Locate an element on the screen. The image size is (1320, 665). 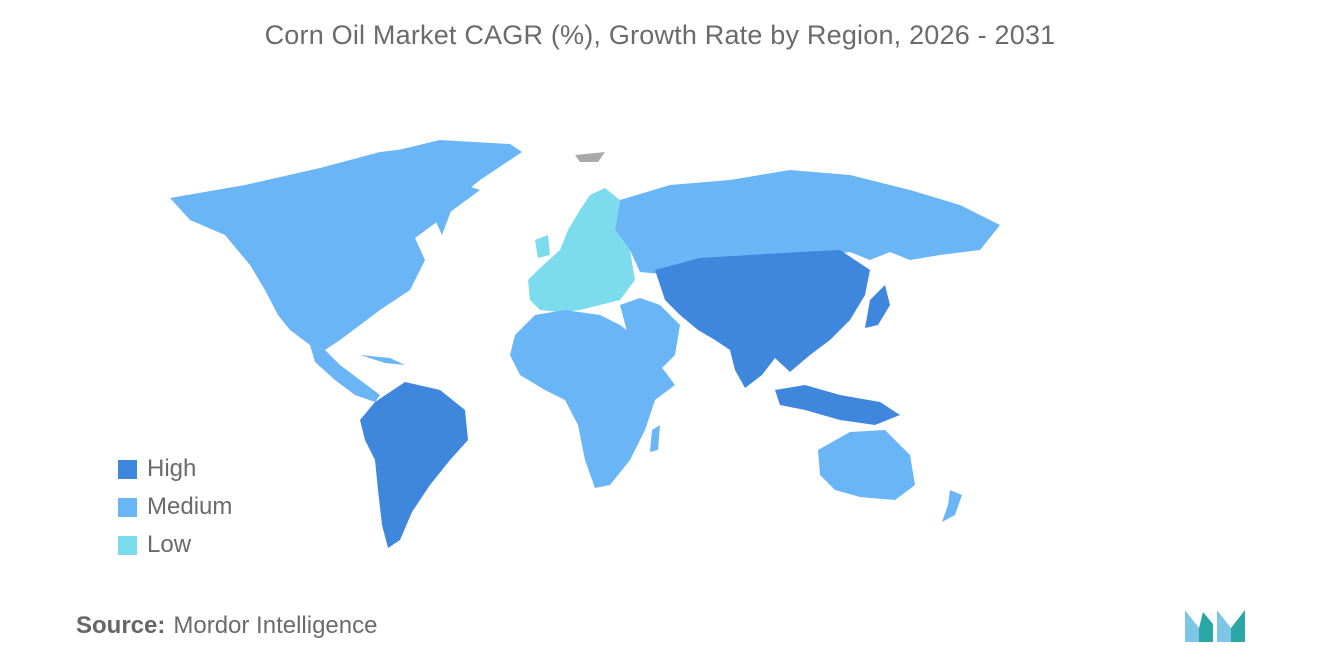
mordor-logo-icon is located at coordinates (1215, 626).